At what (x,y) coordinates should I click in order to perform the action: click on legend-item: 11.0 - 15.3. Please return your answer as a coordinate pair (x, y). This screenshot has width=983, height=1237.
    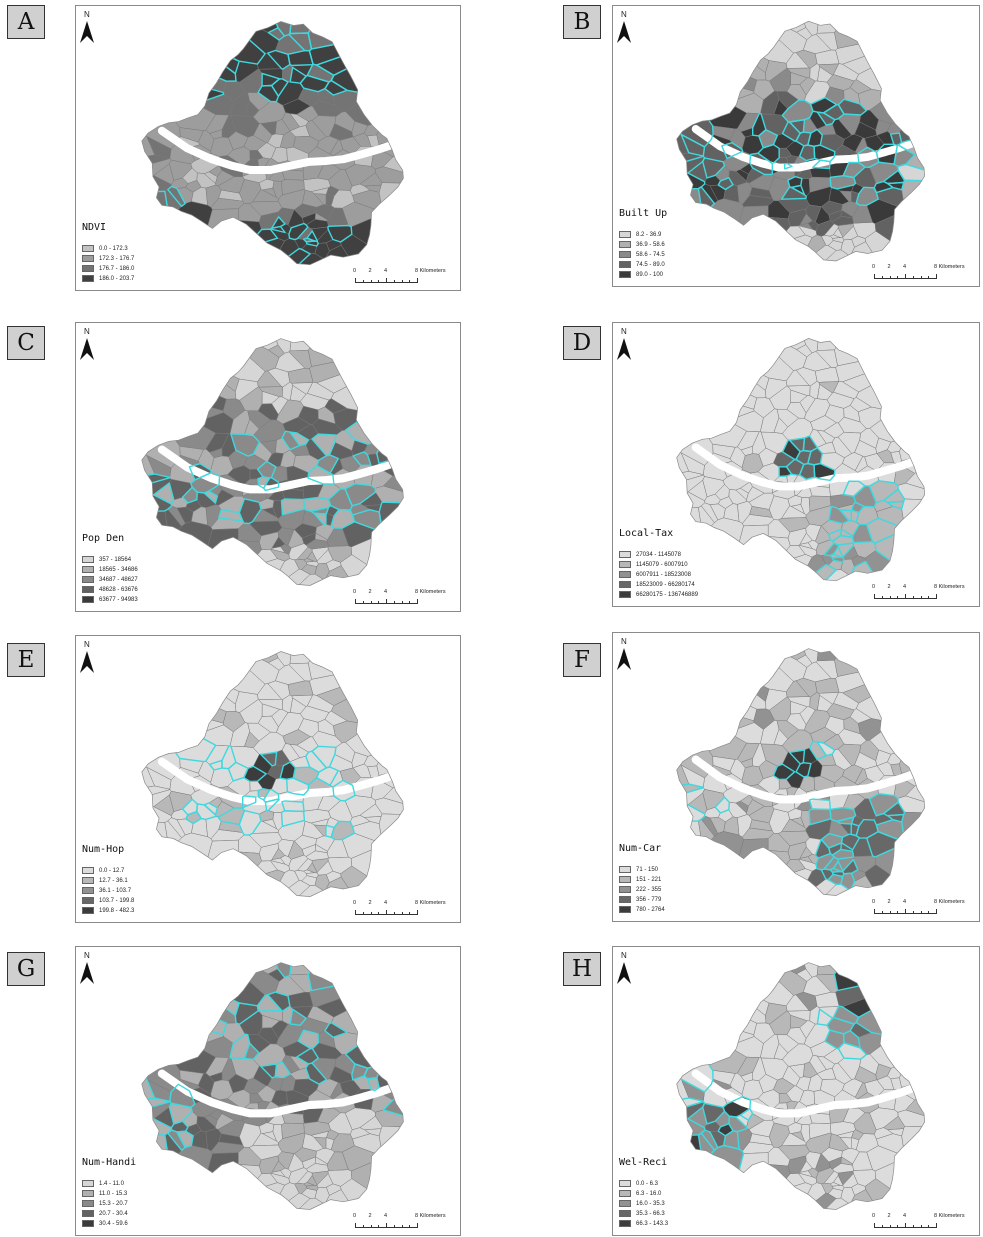
    Looking at the image, I should click on (157, 1194).